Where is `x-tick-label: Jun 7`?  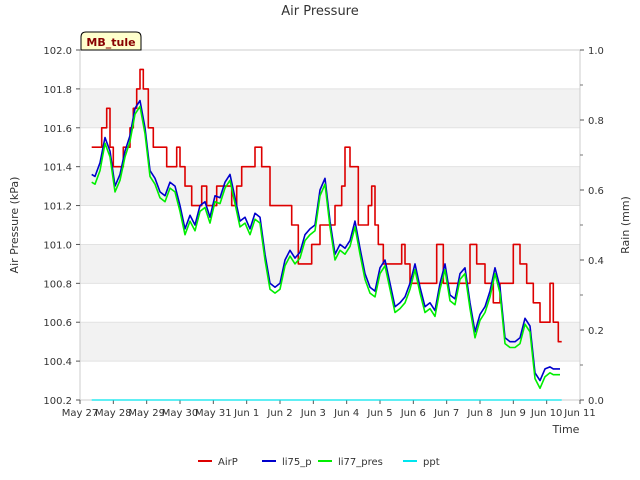 x-tick-label: Jun 7 is located at coordinates (446, 413).